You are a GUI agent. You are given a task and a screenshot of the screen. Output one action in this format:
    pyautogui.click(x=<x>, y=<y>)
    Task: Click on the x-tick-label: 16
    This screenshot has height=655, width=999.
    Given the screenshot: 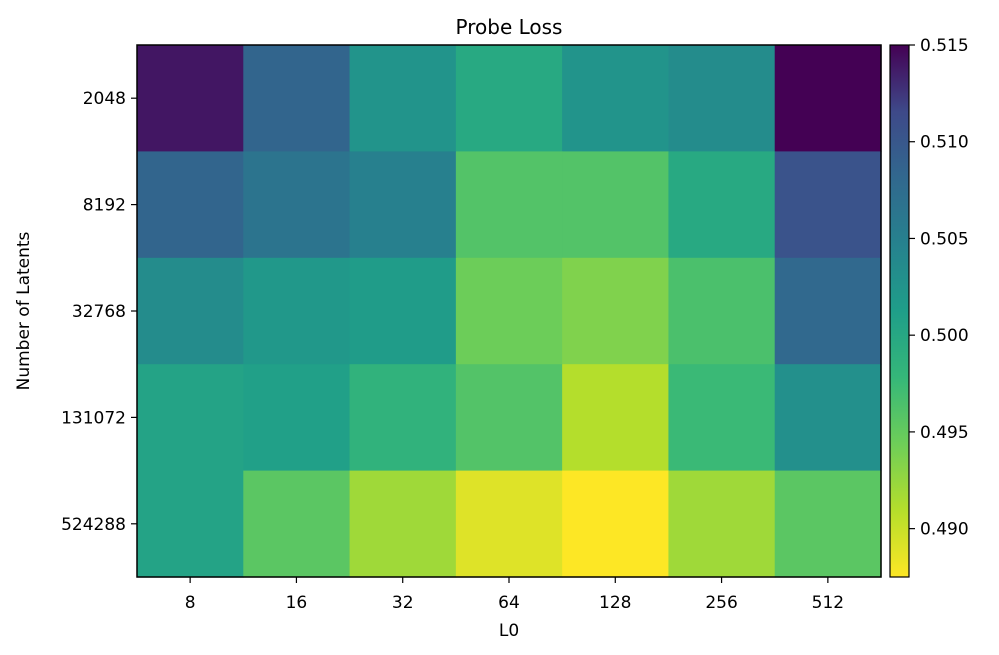 What is the action you would take?
    pyautogui.click(x=297, y=603)
    